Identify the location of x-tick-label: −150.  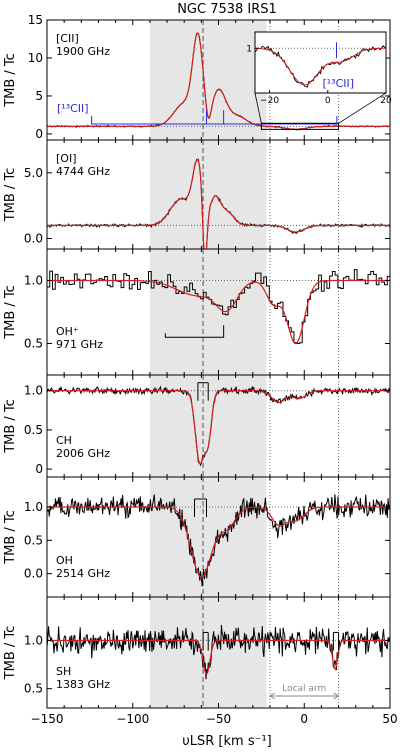
(47, 719).